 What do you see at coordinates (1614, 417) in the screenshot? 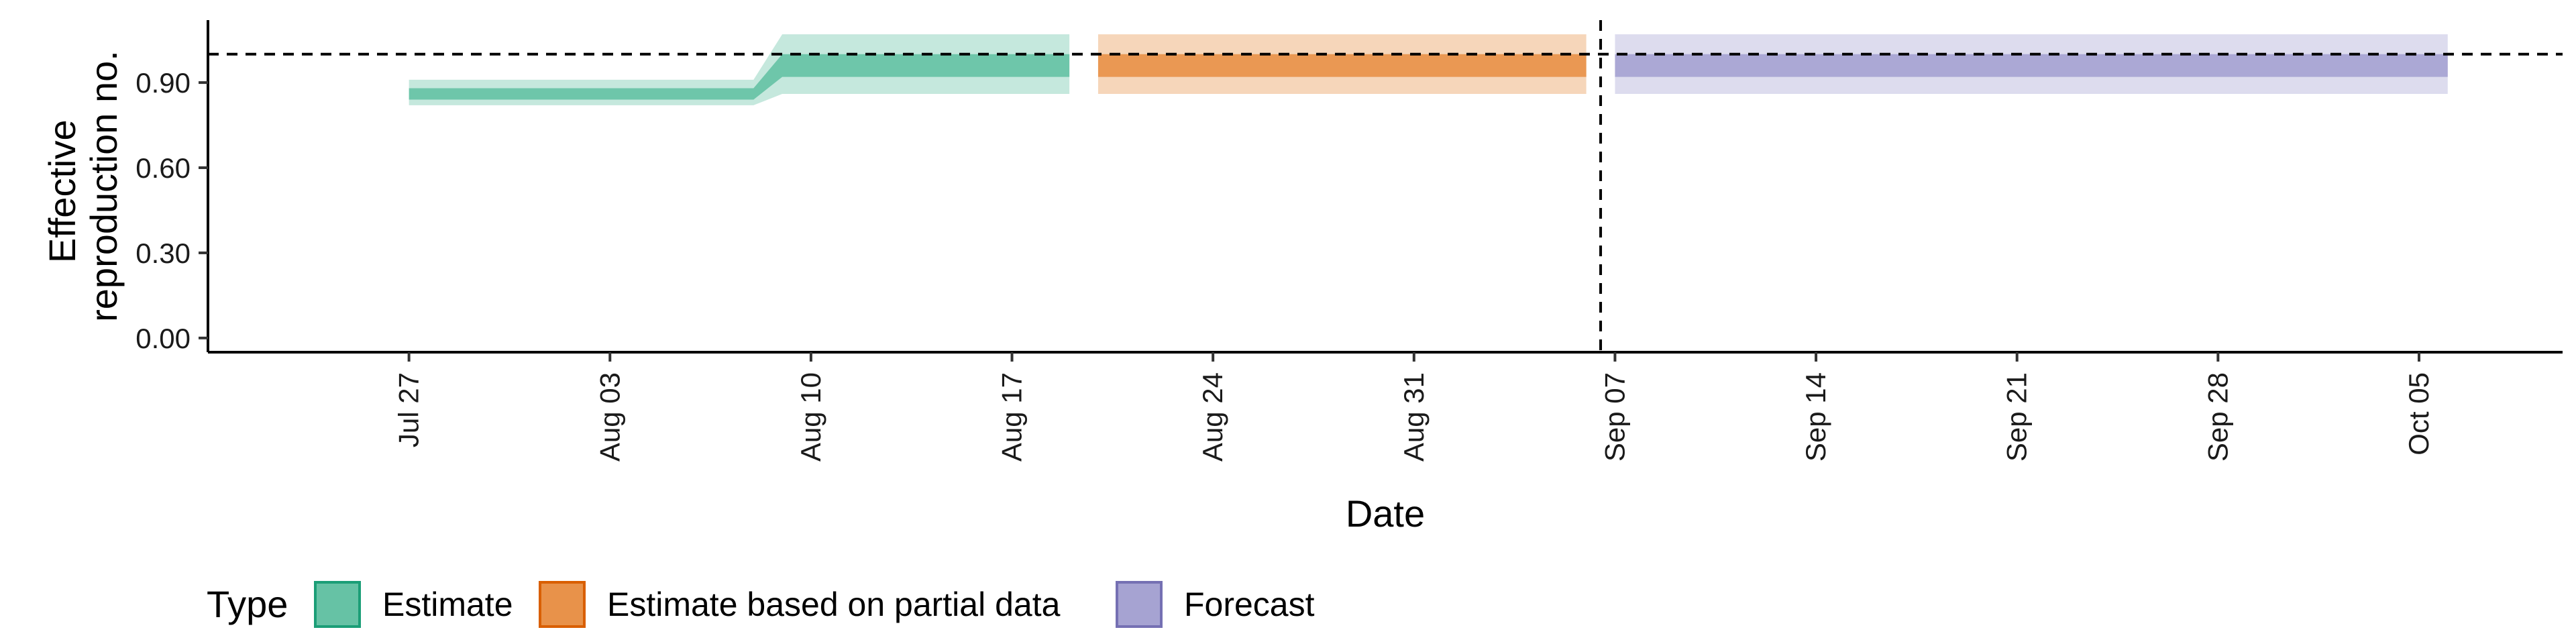
I see `x-tick-label-6: Sep 07` at bounding box center [1614, 417].